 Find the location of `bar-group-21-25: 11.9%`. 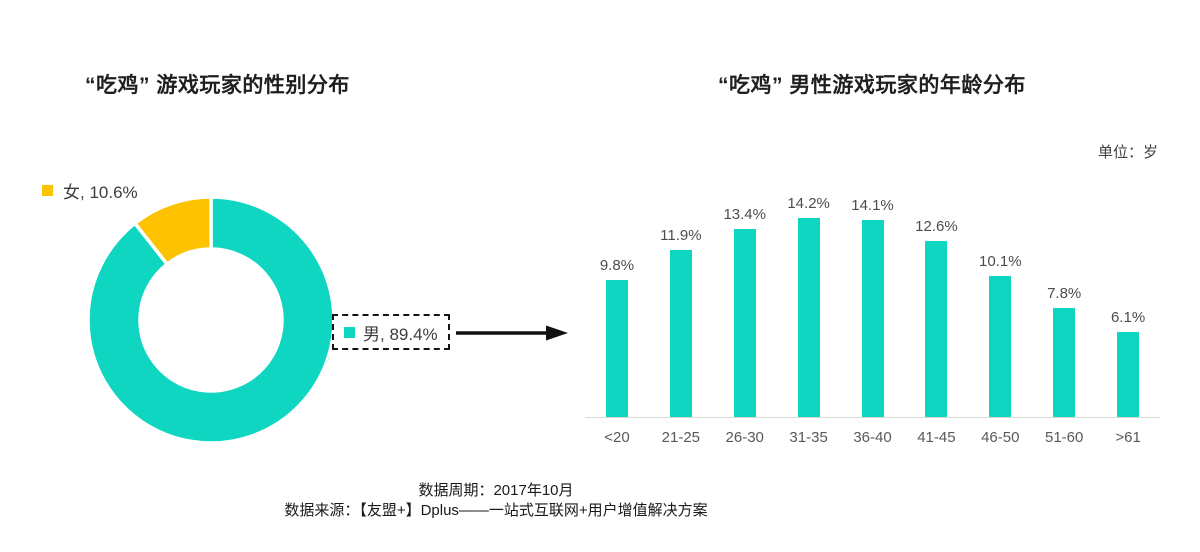

bar-group-21-25: 11.9% is located at coordinates (681, 322).